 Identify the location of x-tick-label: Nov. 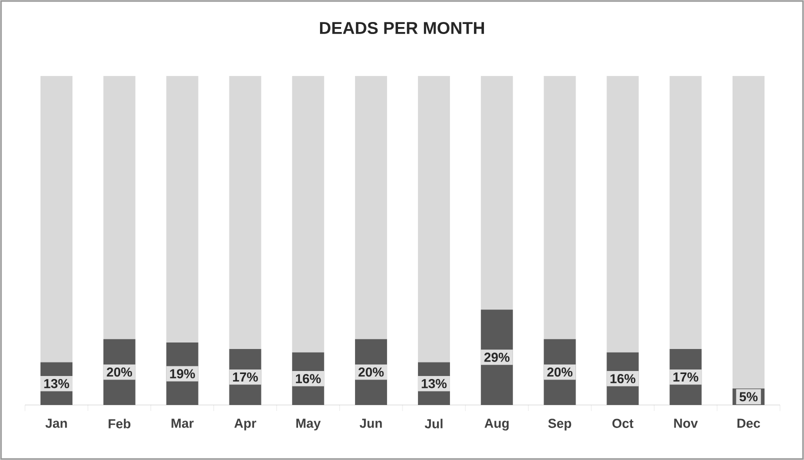
(686, 423).